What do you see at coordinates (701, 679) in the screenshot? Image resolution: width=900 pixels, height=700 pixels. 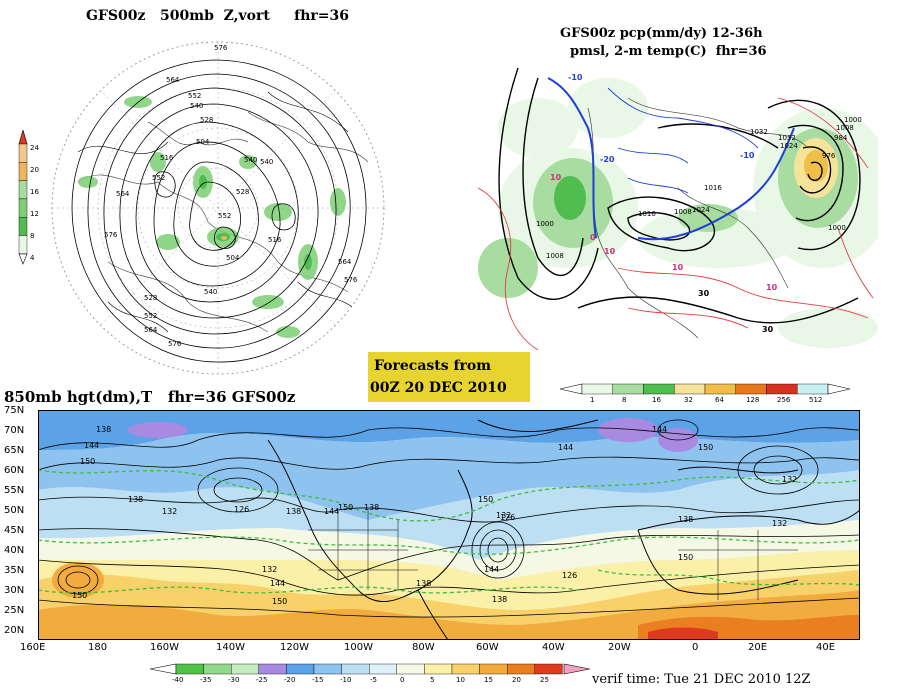 I see `verif-time: verif time: Tue 21 DEC 2010 12Z` at bounding box center [701, 679].